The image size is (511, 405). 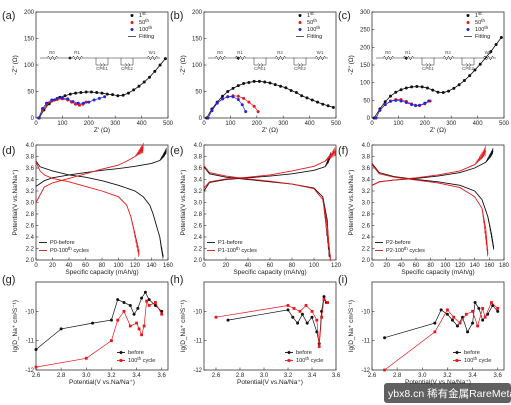 I want to click on cpe-symbol, so click(x=468, y=65).